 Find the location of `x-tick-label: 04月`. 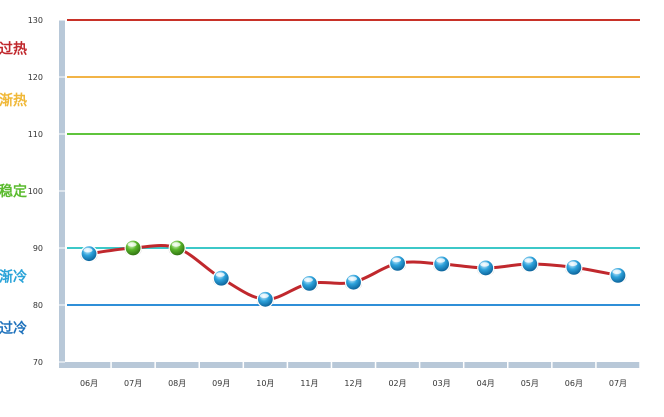

x-tick-label: 04月 is located at coordinates (486, 383).